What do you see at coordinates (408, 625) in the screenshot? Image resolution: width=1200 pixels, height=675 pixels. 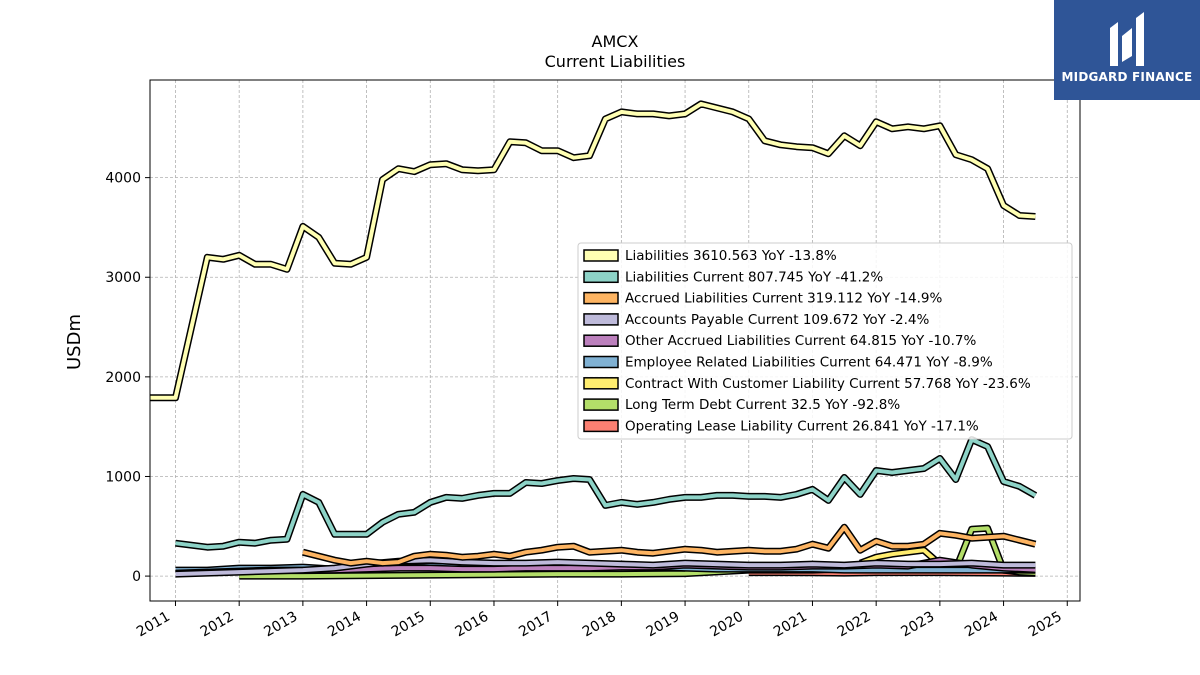 I see `x-tick-label: 2015` at bounding box center [408, 625].